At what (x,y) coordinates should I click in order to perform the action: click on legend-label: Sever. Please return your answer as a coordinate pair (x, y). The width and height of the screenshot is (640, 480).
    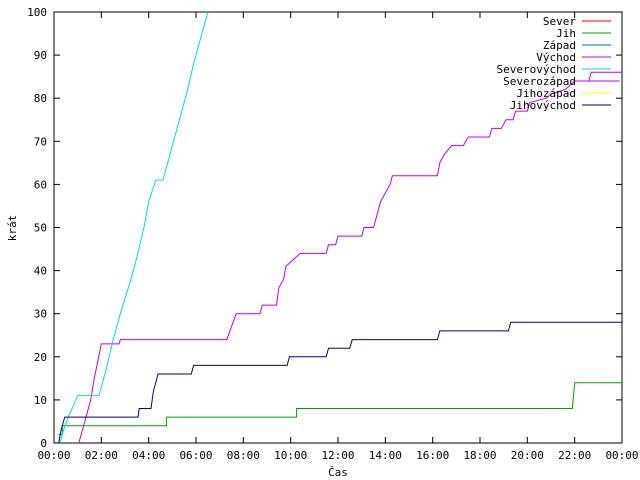
    Looking at the image, I should click on (559, 21).